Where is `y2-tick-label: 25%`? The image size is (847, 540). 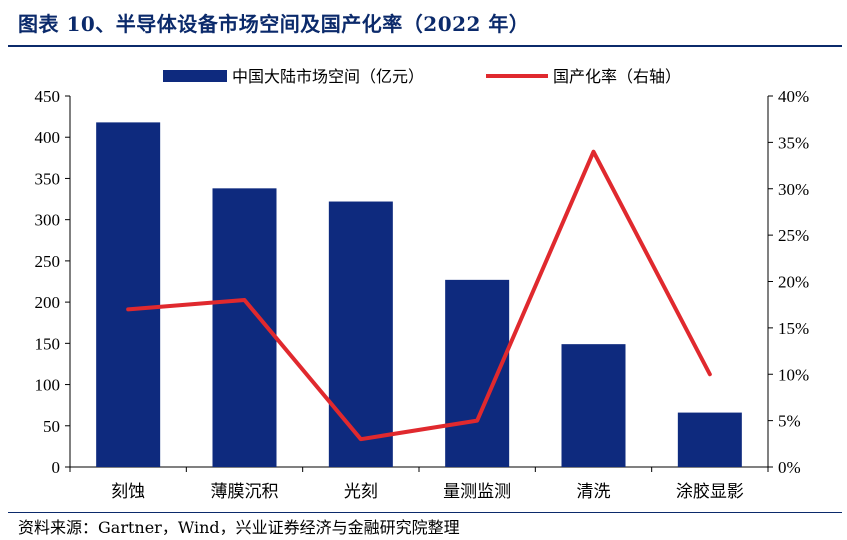 y2-tick-label: 25% is located at coordinates (793, 235).